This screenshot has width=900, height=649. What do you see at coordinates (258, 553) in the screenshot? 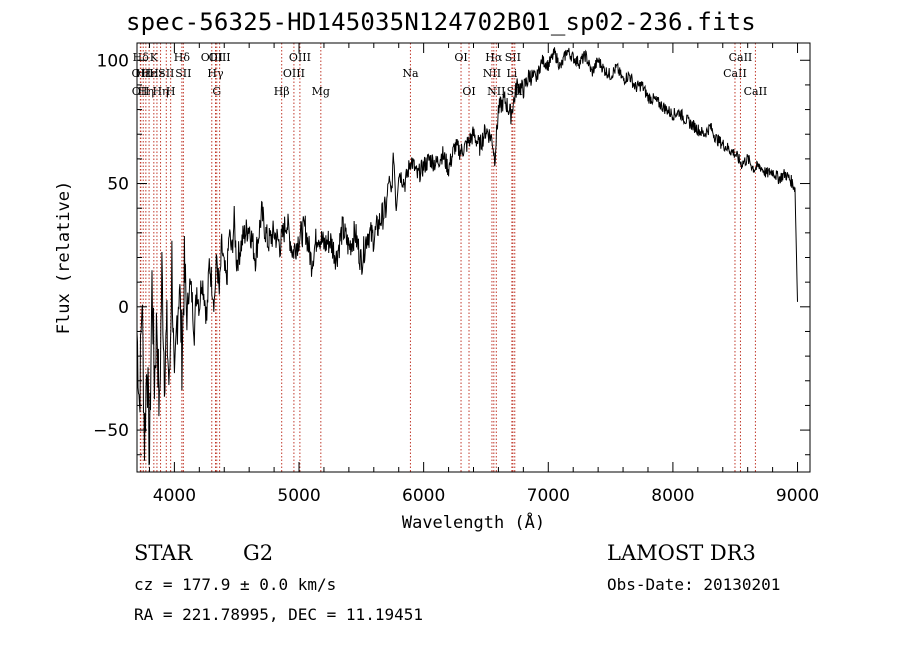
I see `object-subclass: G2` at bounding box center [258, 553].